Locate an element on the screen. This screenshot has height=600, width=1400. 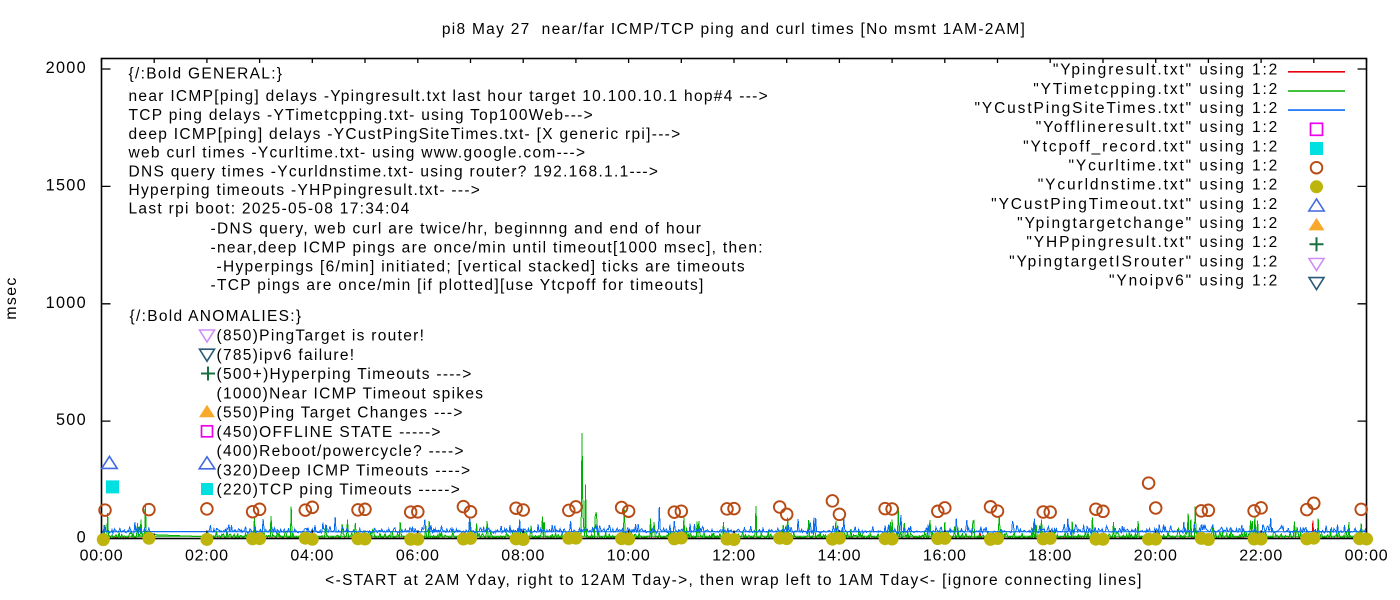
svg-text: 16:00 is located at coordinates (945, 556).